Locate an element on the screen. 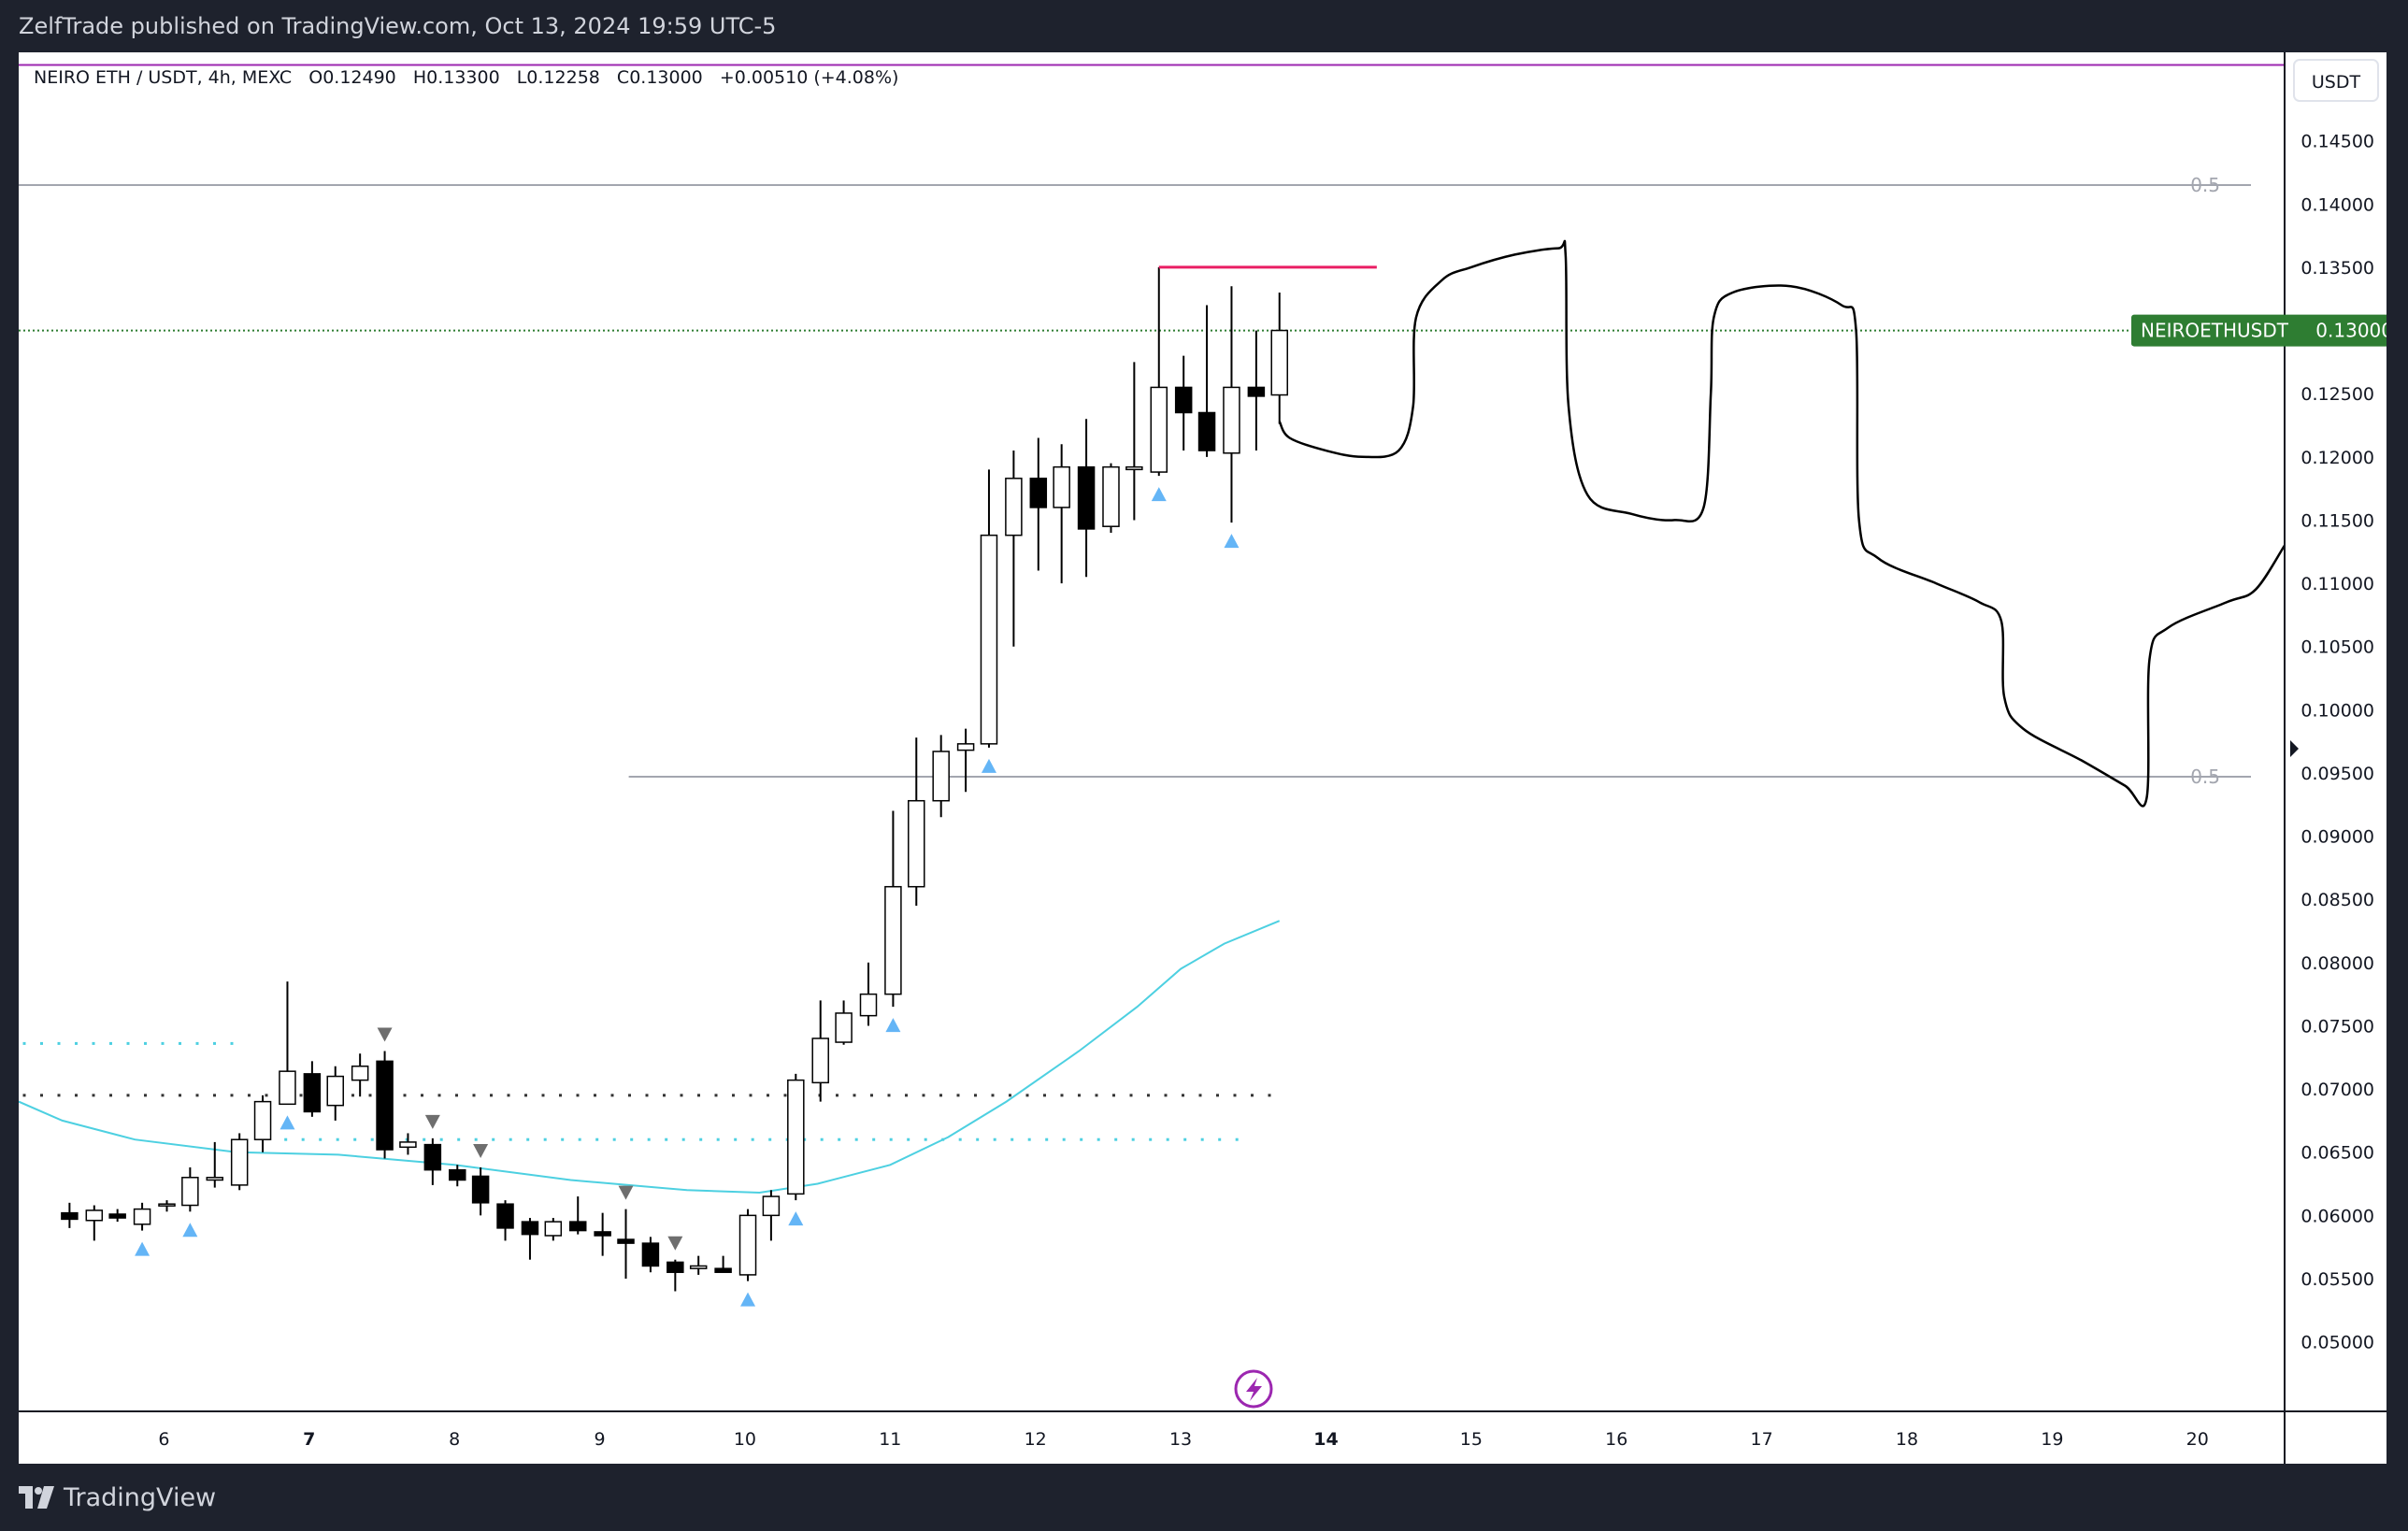 Image resolution: width=2408 pixels, height=1531 pixels. y-tick-label: 0.06000 is located at coordinates (2337, 1216).